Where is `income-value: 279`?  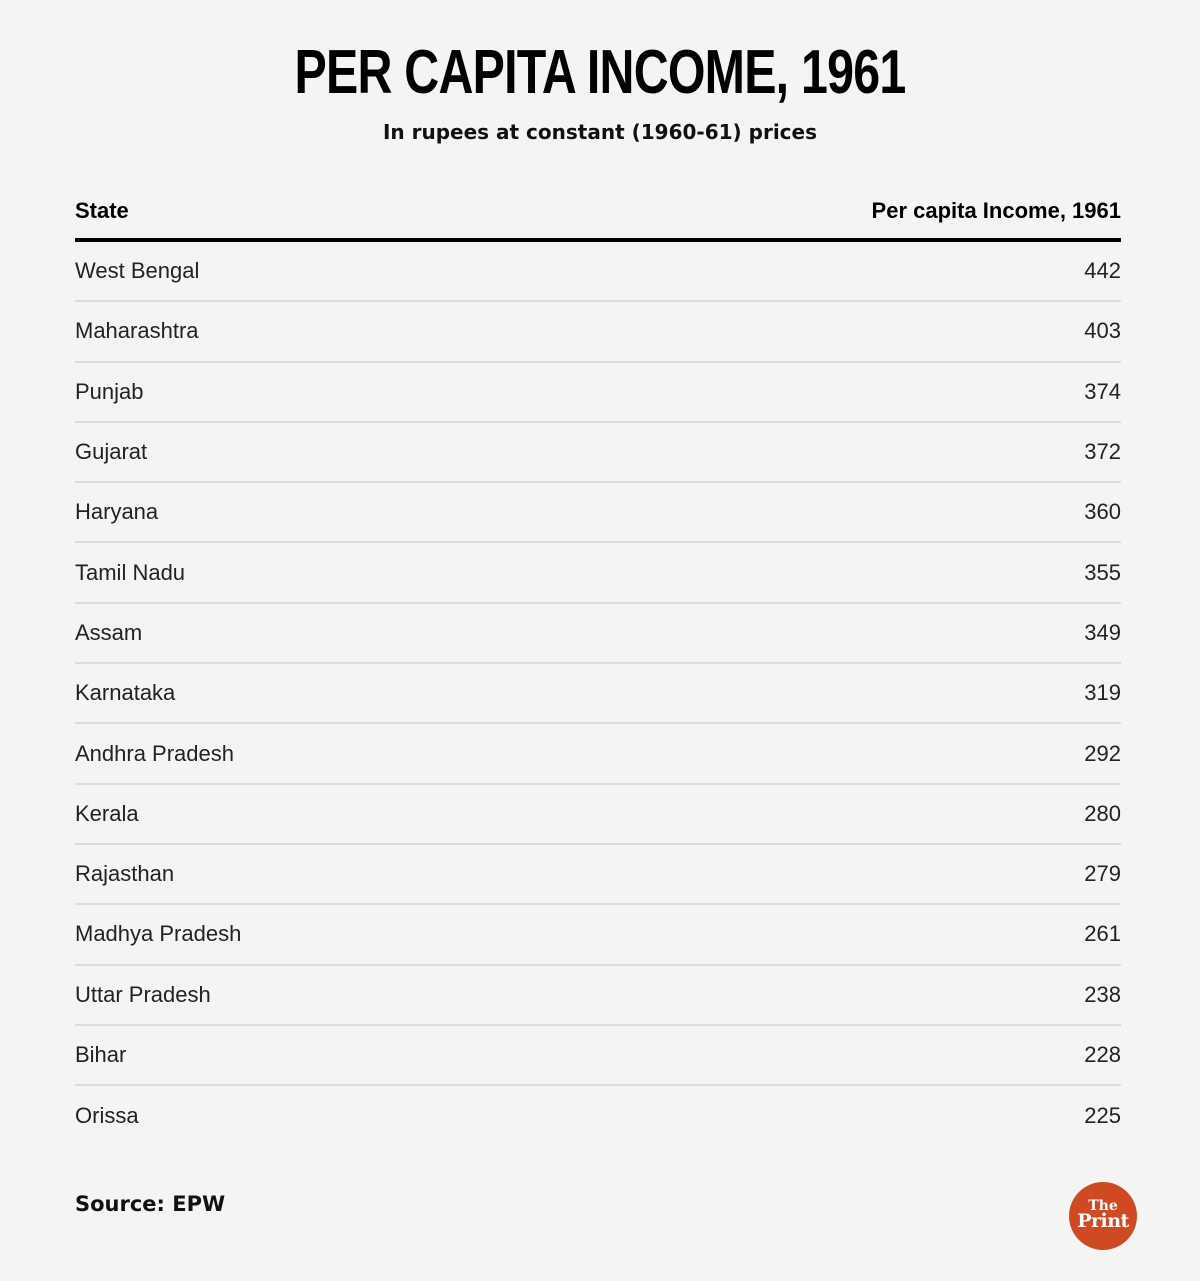
income-value: 279 is located at coordinates (1102, 874).